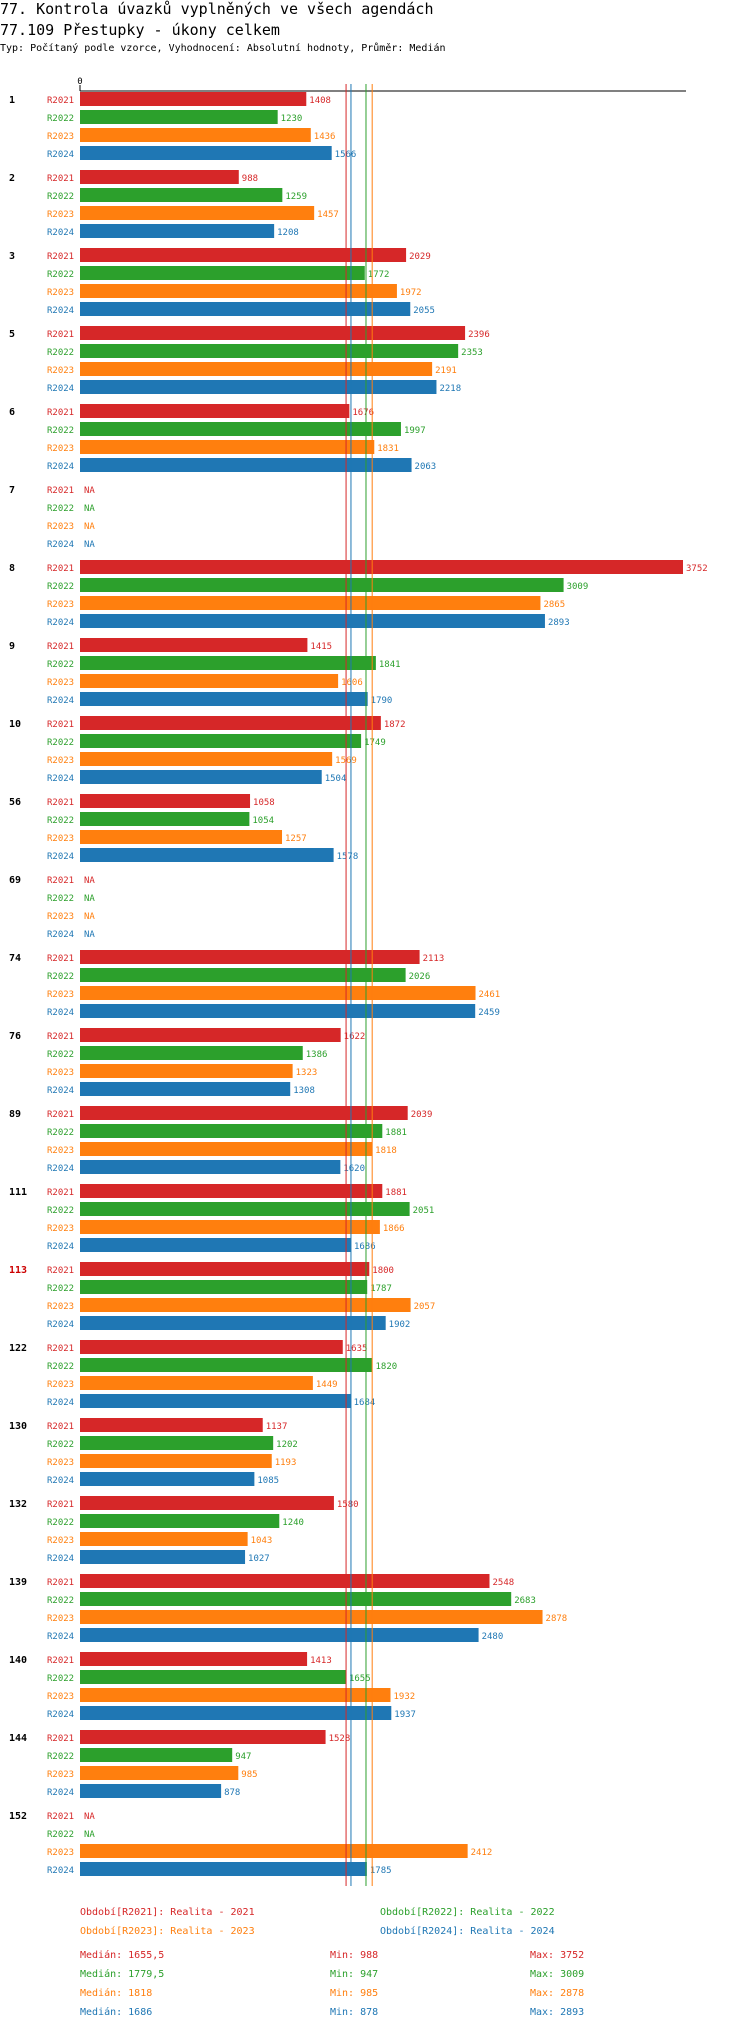 This screenshot has width=750, height=2036. Describe the element at coordinates (250, 179) in the screenshot. I see `value-label: 988` at that location.